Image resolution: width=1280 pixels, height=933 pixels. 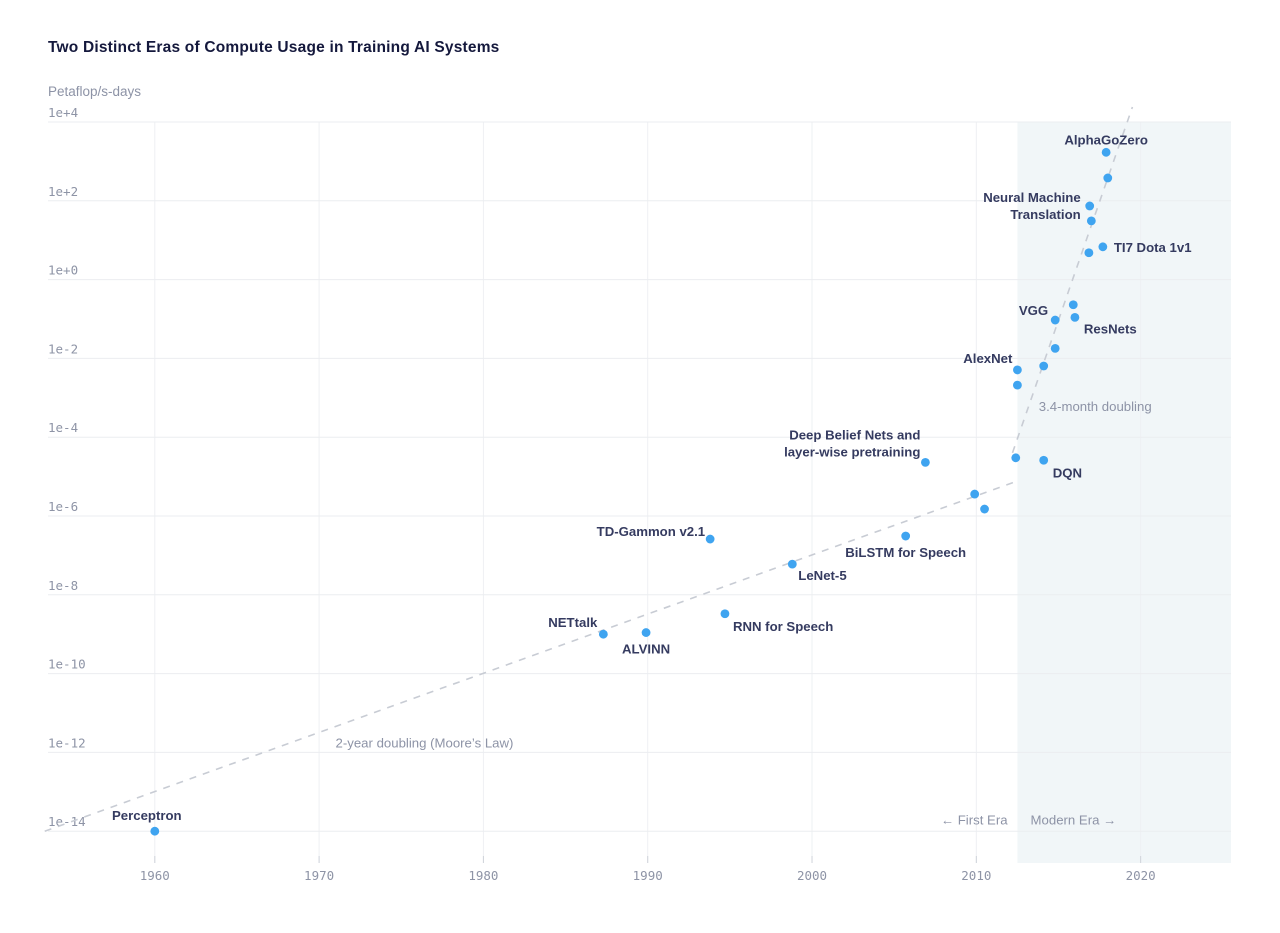 What do you see at coordinates (63, 112) in the screenshot?
I see `y-tick-label: 1e+4` at bounding box center [63, 112].